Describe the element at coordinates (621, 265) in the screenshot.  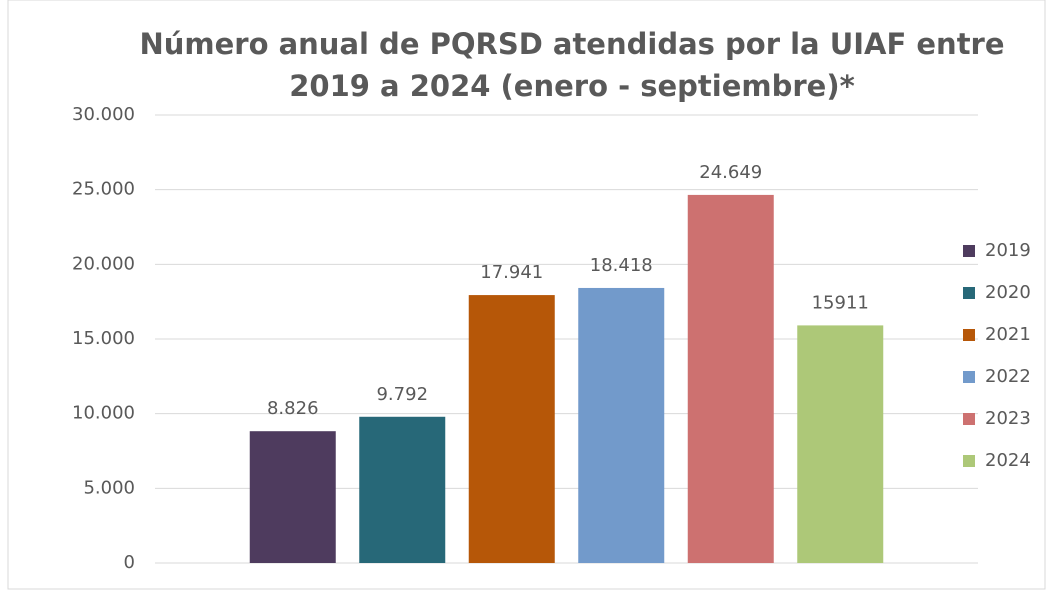
I see `value-label: 18.418` at that location.